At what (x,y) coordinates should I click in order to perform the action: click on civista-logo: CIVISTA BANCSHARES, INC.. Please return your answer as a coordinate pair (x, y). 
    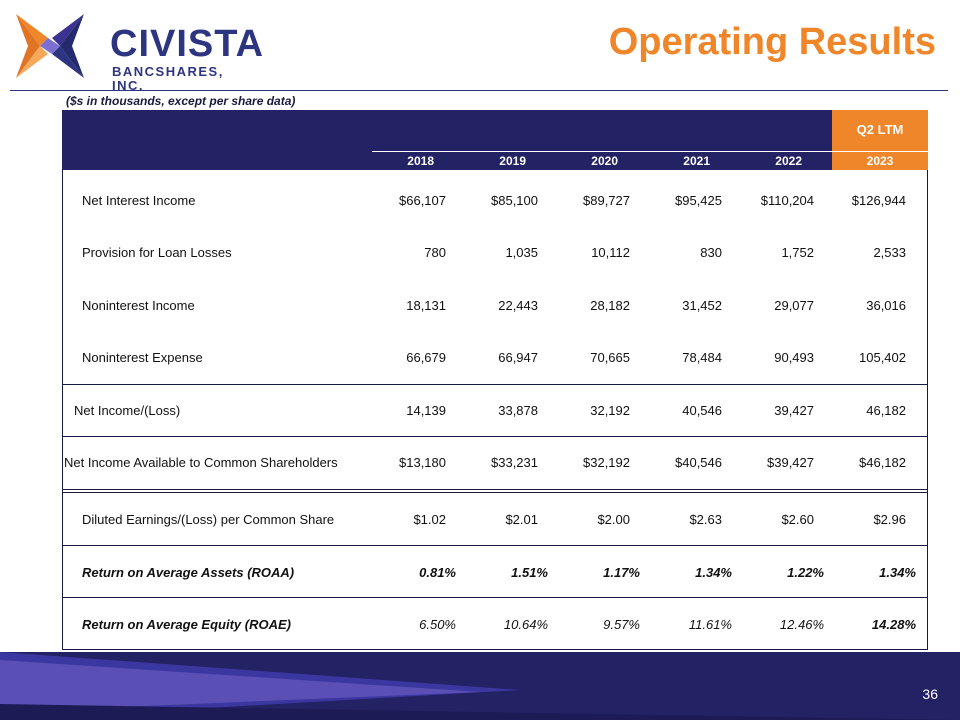
    Looking at the image, I should click on (137, 51).